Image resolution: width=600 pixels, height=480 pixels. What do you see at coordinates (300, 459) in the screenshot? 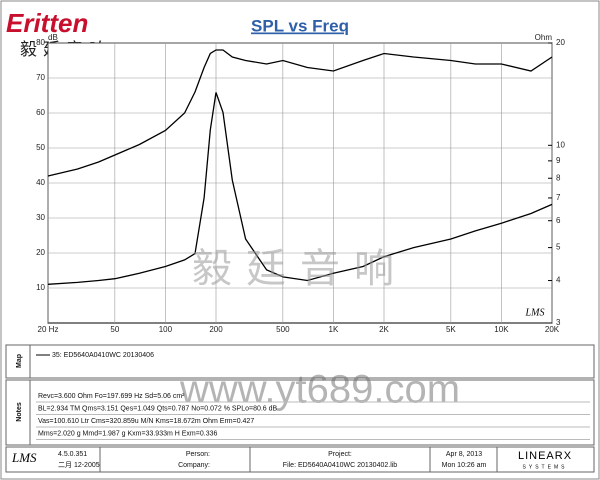
I see `footer` at bounding box center [300, 459].